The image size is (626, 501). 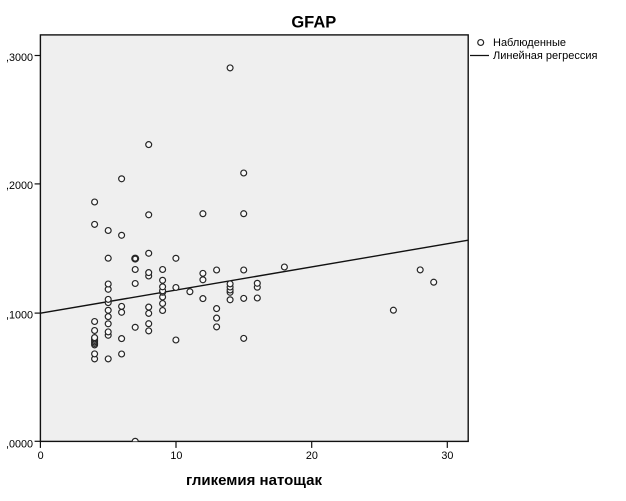 What do you see at coordinates (19, 186) in the screenshot?
I see `svg-text: ,2000` at bounding box center [19, 186].